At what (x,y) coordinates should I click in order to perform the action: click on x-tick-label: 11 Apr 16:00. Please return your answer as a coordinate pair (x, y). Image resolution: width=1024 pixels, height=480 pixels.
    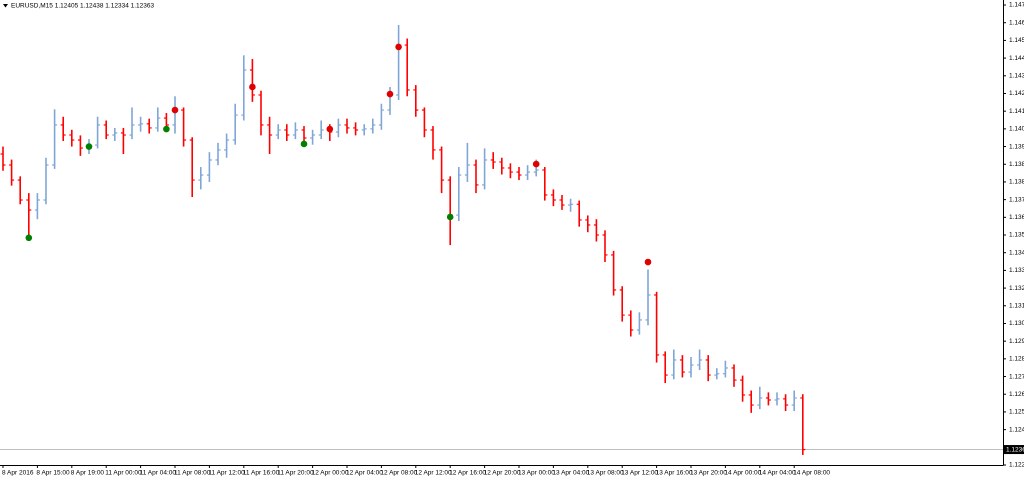
    Looking at the image, I should click on (261, 473).